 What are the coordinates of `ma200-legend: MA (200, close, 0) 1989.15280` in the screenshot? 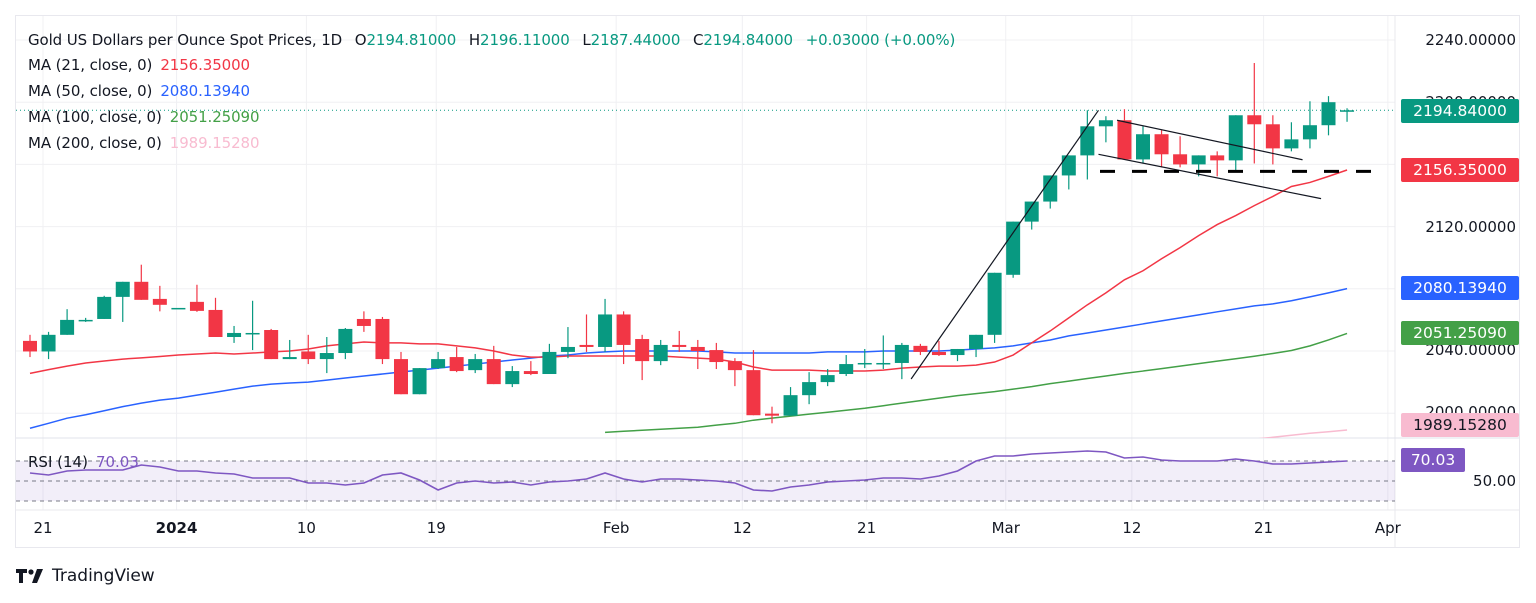 It's located at (144, 143).